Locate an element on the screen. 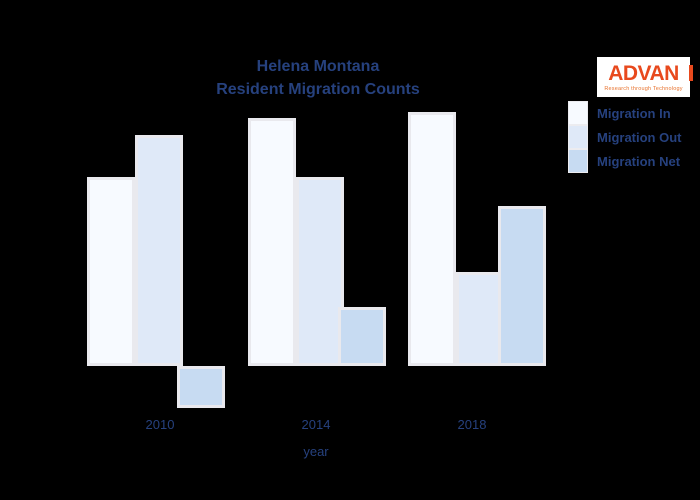  legend-item-migration-in: Migration In is located at coordinates (625, 113).